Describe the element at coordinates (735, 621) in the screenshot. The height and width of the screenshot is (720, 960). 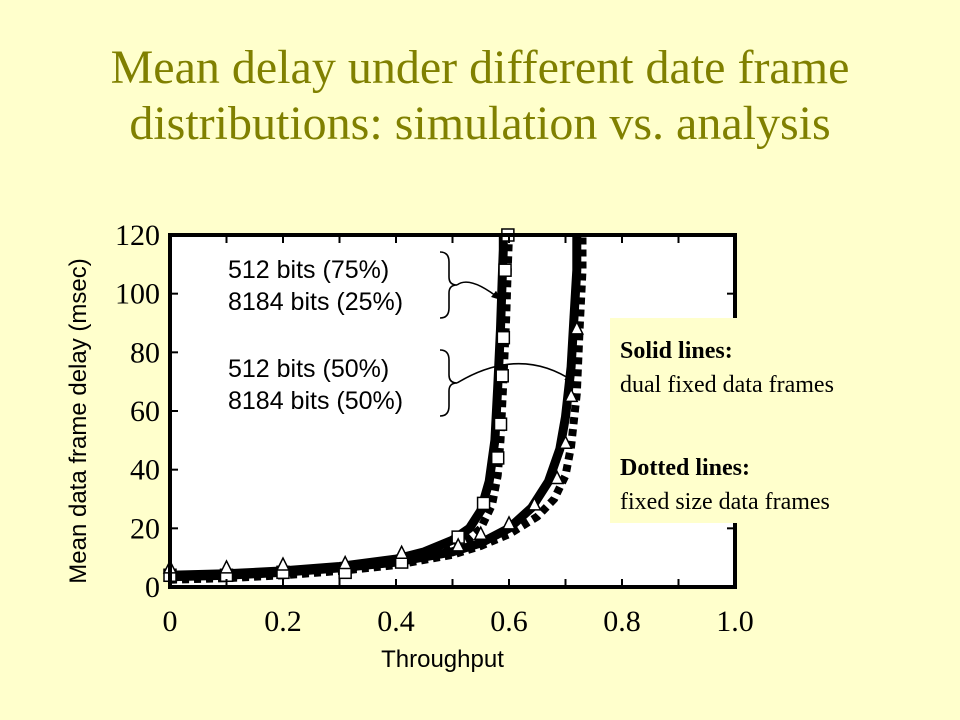
I see `x-tick-label: 1.0` at that location.